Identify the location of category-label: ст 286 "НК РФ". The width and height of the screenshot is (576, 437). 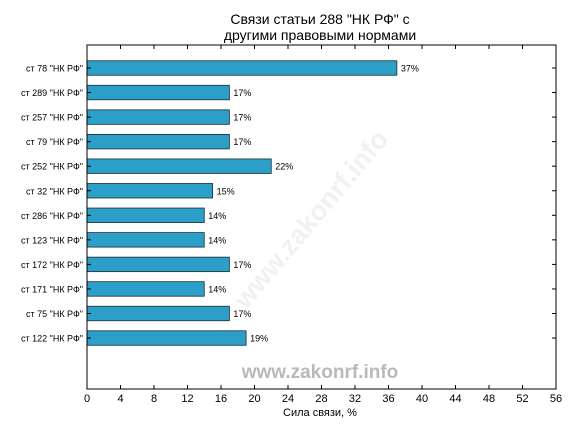
(52, 216).